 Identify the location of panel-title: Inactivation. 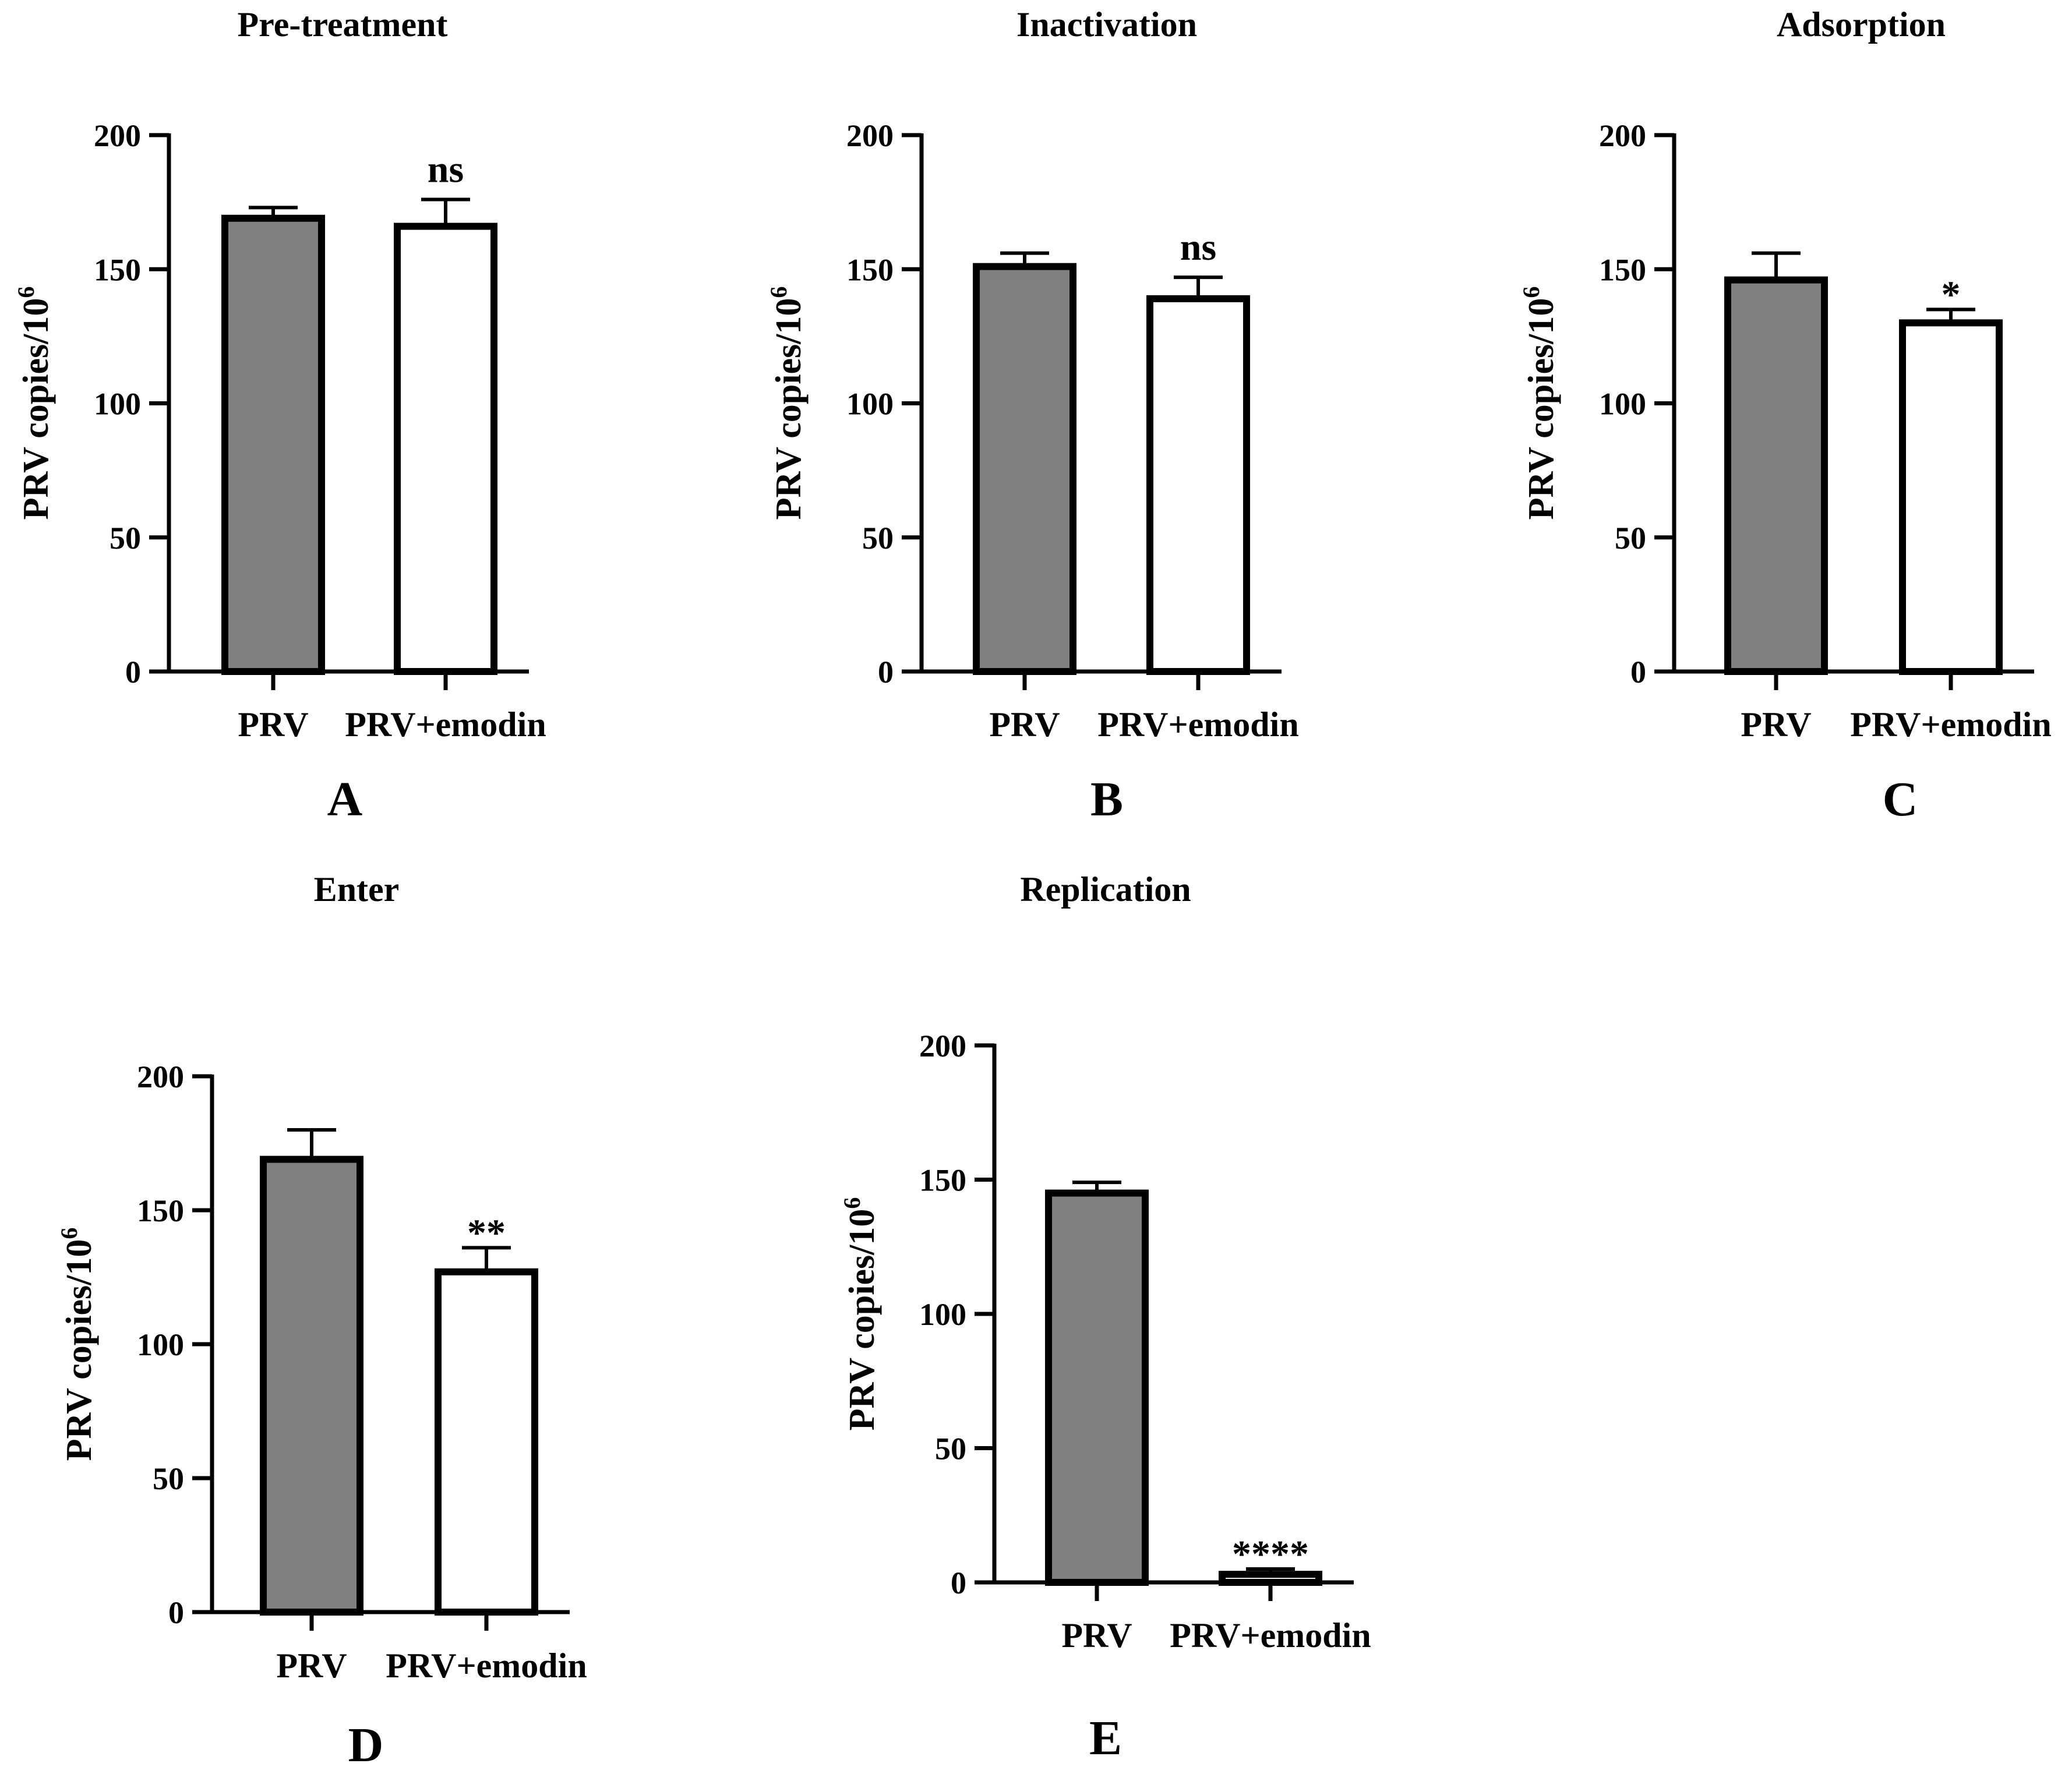
(1106, 24).